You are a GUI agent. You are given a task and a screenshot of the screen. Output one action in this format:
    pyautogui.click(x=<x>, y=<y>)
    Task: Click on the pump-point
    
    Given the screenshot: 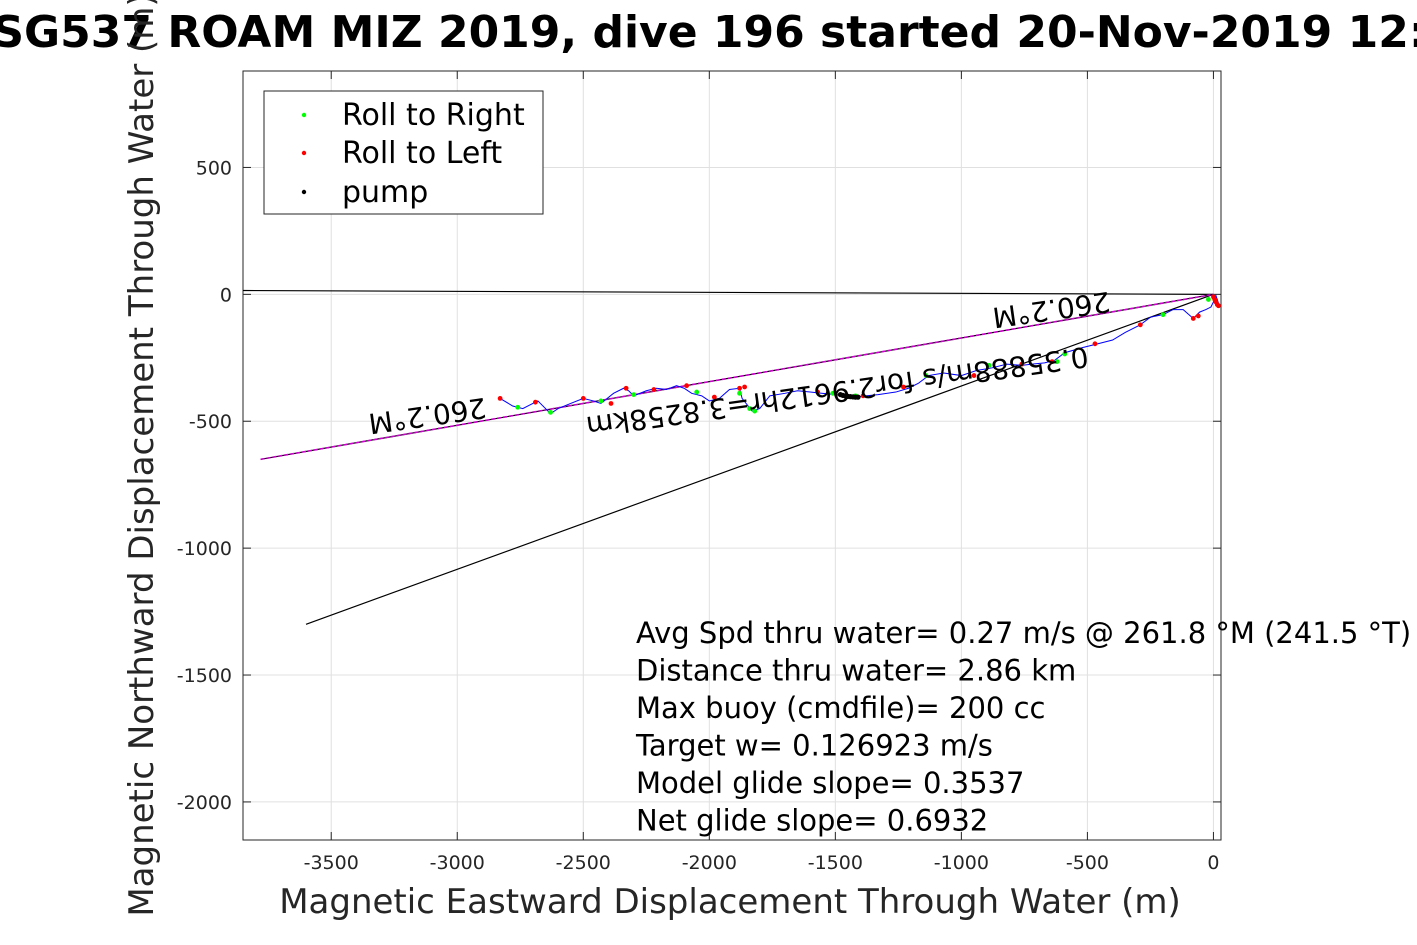 What is the action you would take?
    pyautogui.click(x=858, y=397)
    